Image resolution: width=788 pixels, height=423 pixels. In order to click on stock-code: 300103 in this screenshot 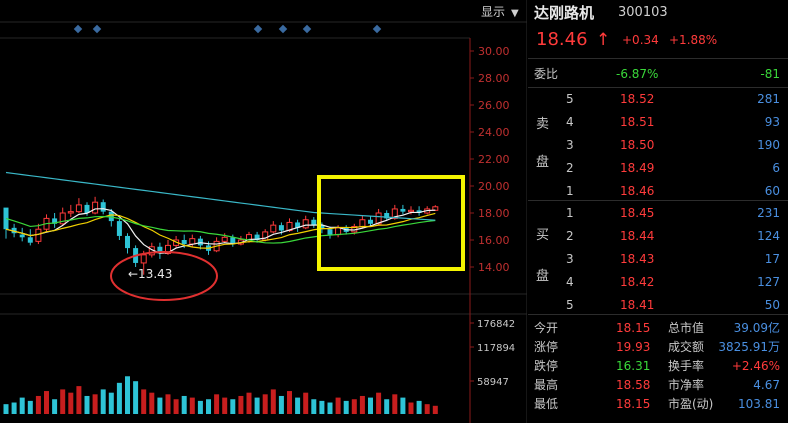, I will do `click(643, 12)`.